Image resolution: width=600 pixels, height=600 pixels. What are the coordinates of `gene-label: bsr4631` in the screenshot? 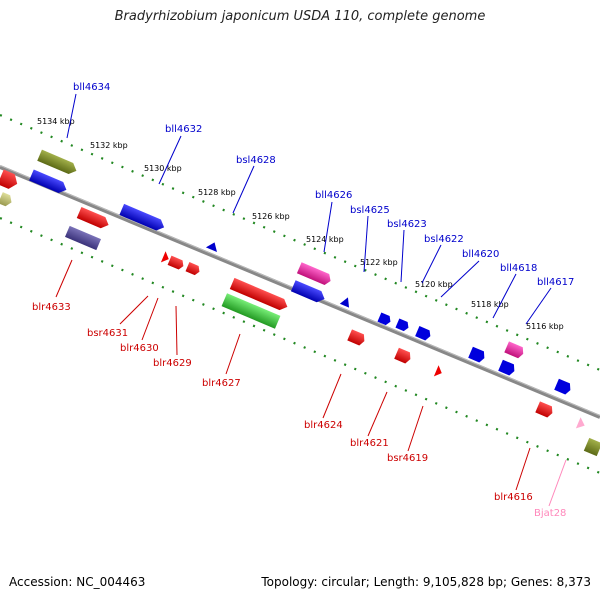 It's located at (107, 333).